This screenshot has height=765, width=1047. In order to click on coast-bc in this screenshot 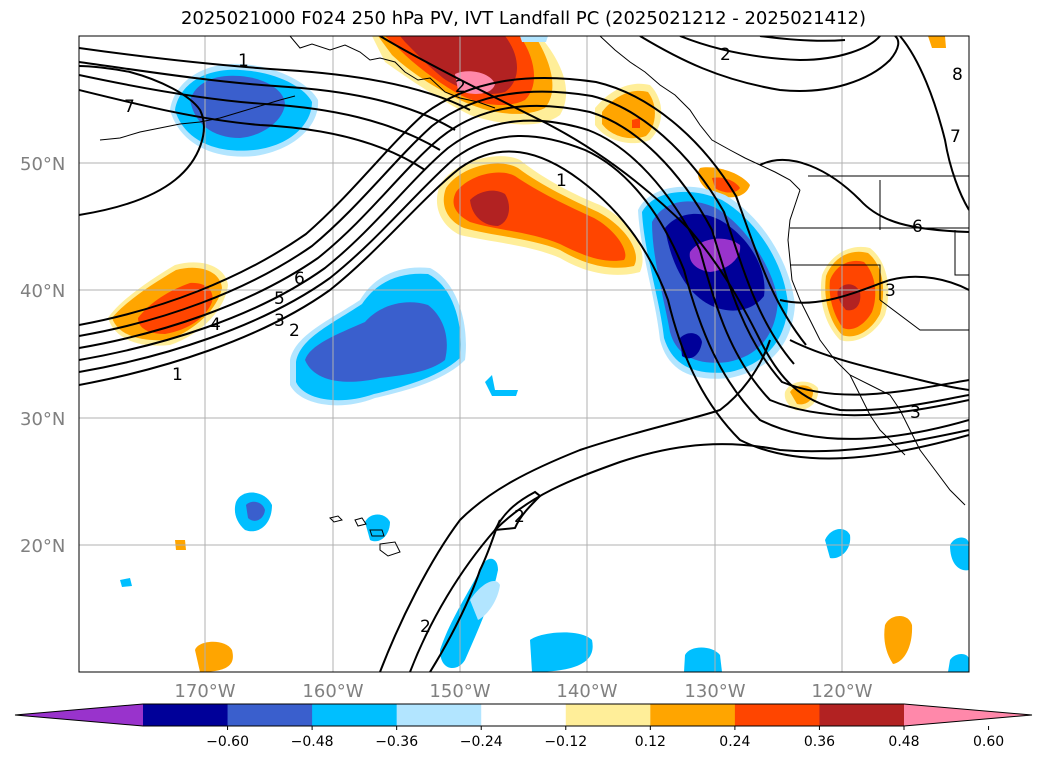, I will do `click(700, 113)`.